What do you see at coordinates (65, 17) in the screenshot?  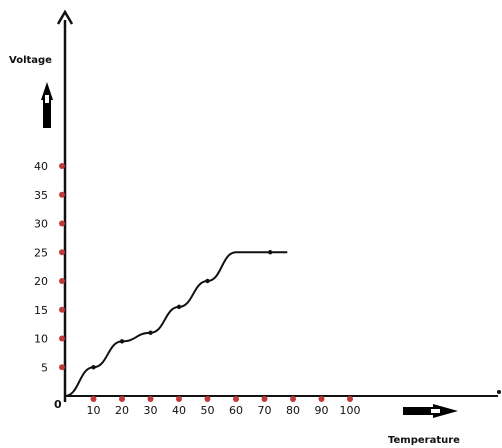 I see `y-axis-arrowhead` at bounding box center [65, 17].